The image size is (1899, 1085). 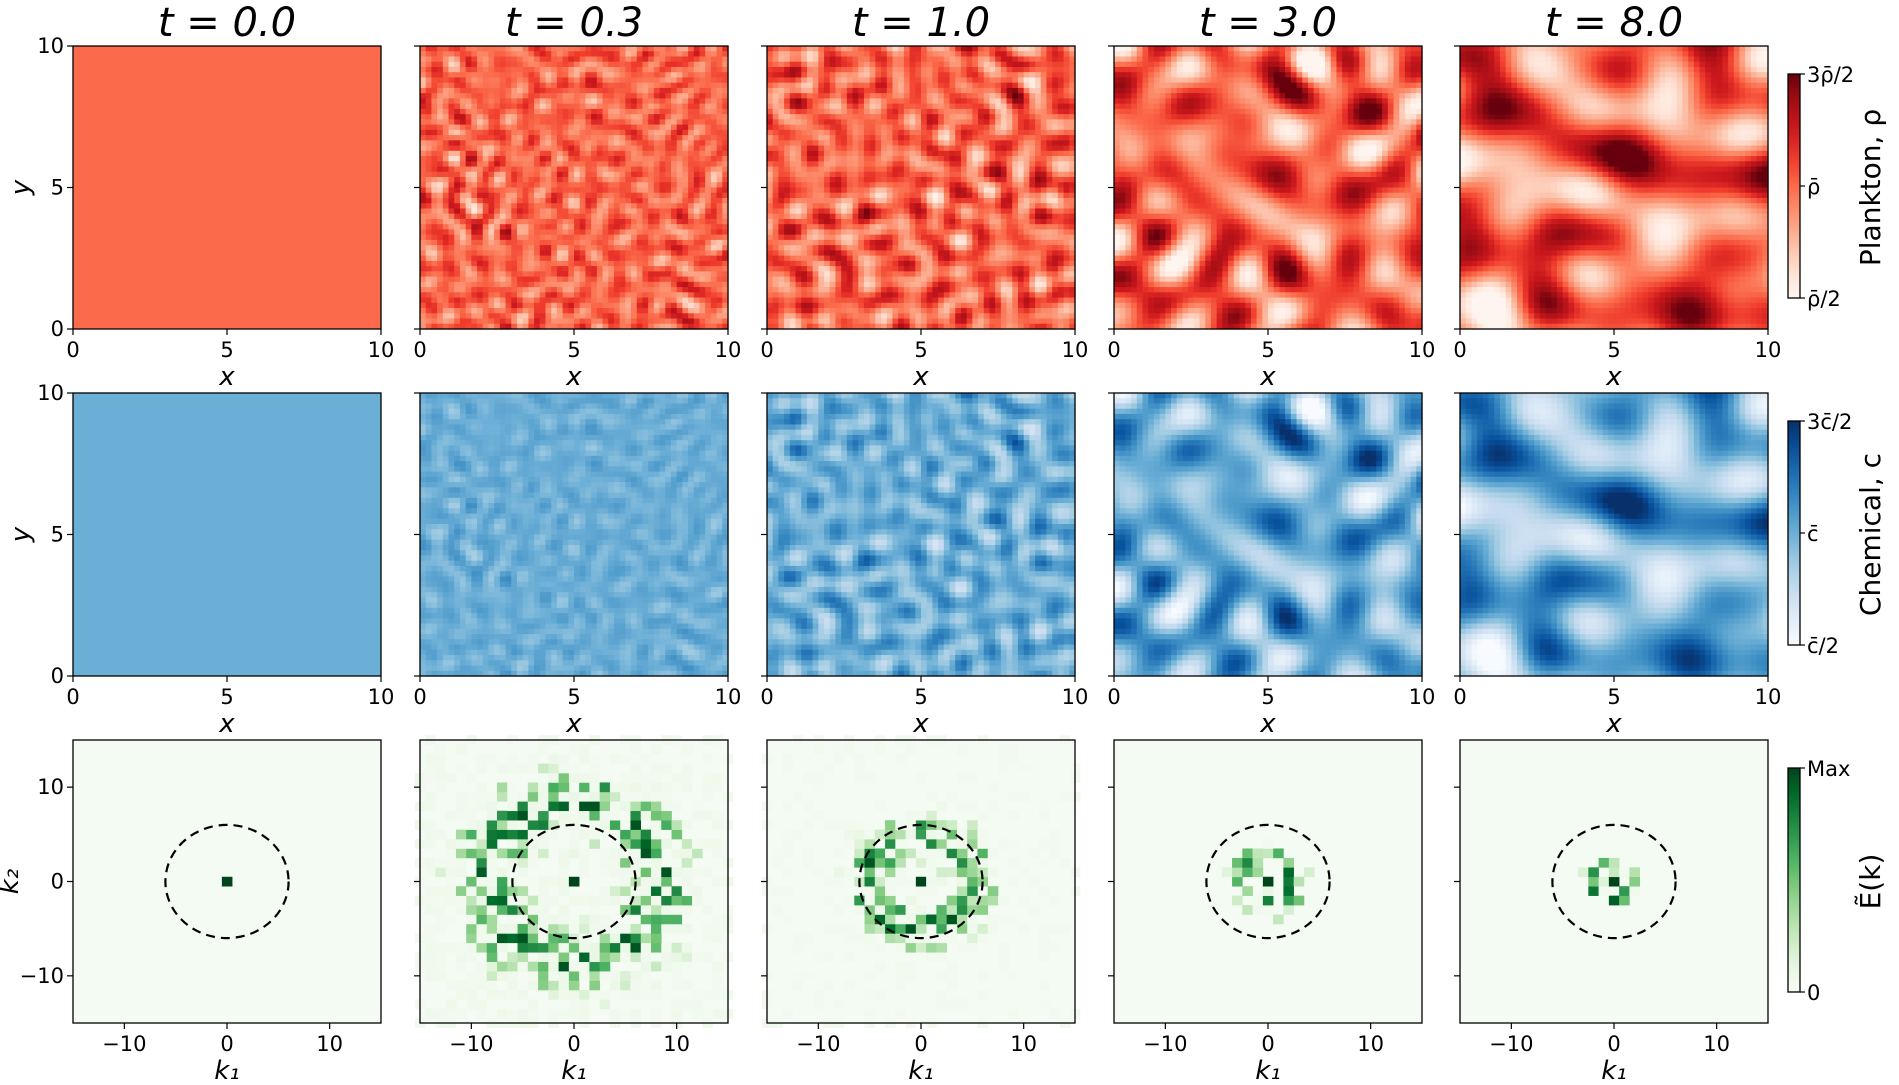 What do you see at coordinates (57, 329) in the screenshot?
I see `y-tick-label: 0` at bounding box center [57, 329].